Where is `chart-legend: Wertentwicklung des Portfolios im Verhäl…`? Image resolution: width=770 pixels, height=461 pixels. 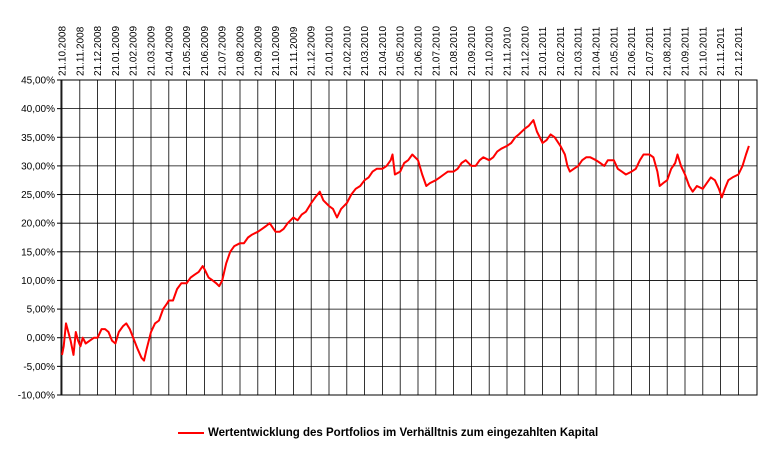 chart-legend: Wertentwicklung des Portfolios im Verhäl… is located at coordinates (388, 433).